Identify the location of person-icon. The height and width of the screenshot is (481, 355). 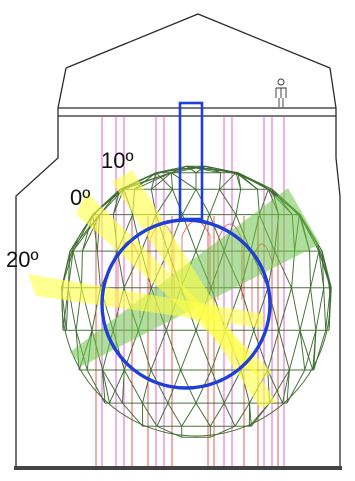
(281, 92).